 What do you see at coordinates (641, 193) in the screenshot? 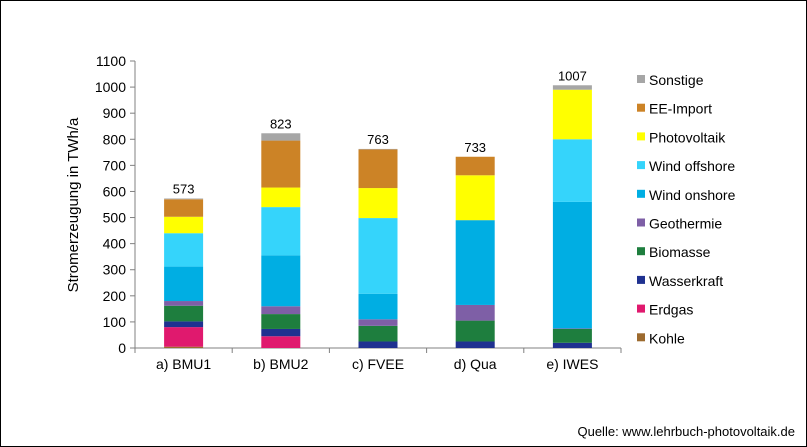
I see `legend-swatch-wind-onshore` at bounding box center [641, 193].